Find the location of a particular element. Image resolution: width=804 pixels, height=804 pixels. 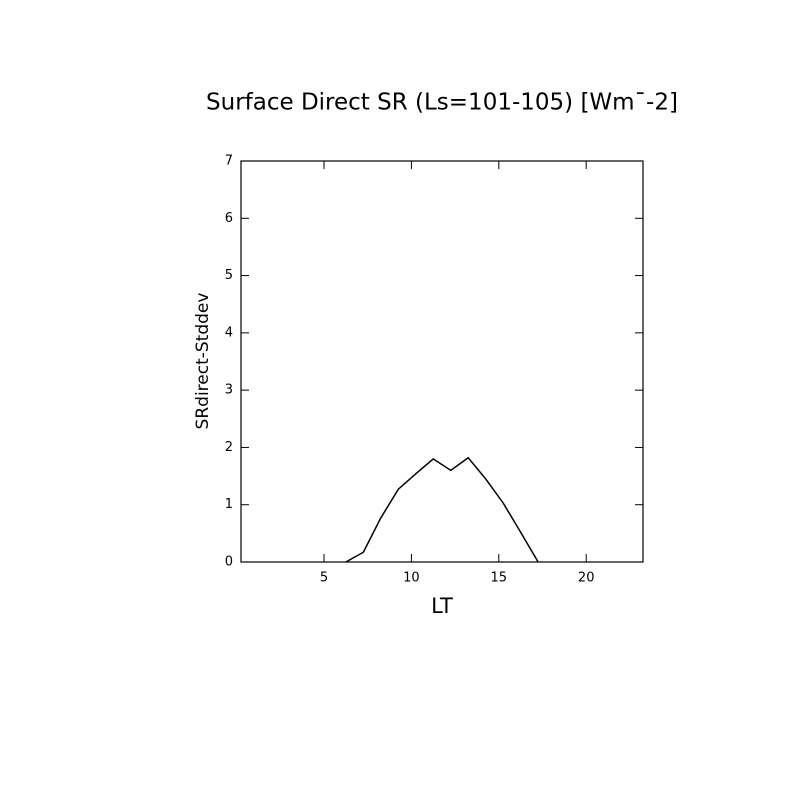

y-tick-label: 2 is located at coordinates (229, 447).